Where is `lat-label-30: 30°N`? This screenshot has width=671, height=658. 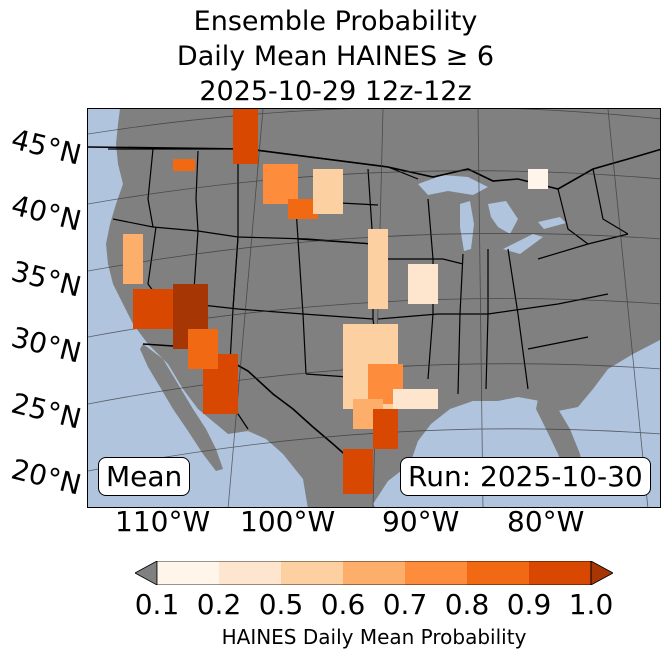
lat-label-30: 30°N is located at coordinates (46, 345).